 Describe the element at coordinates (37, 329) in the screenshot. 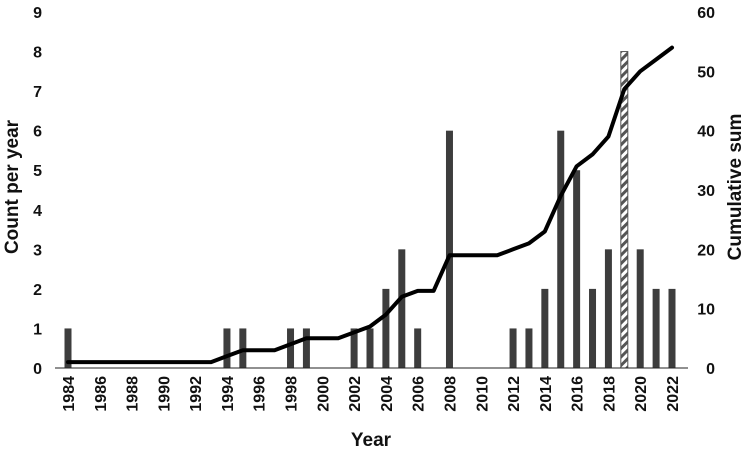

I see `y-tick-label: 1` at that location.